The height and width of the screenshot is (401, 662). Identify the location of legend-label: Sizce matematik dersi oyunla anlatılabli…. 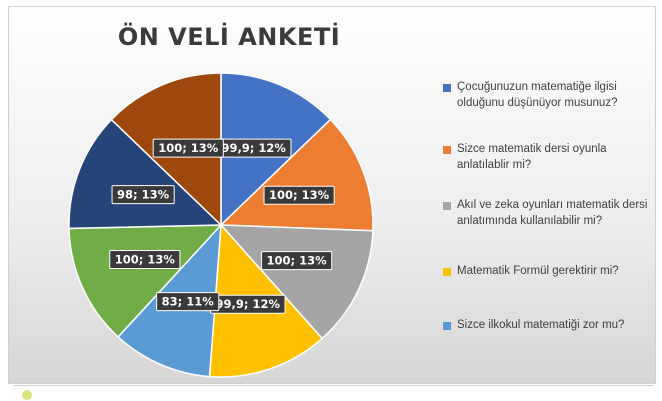
(532, 157).